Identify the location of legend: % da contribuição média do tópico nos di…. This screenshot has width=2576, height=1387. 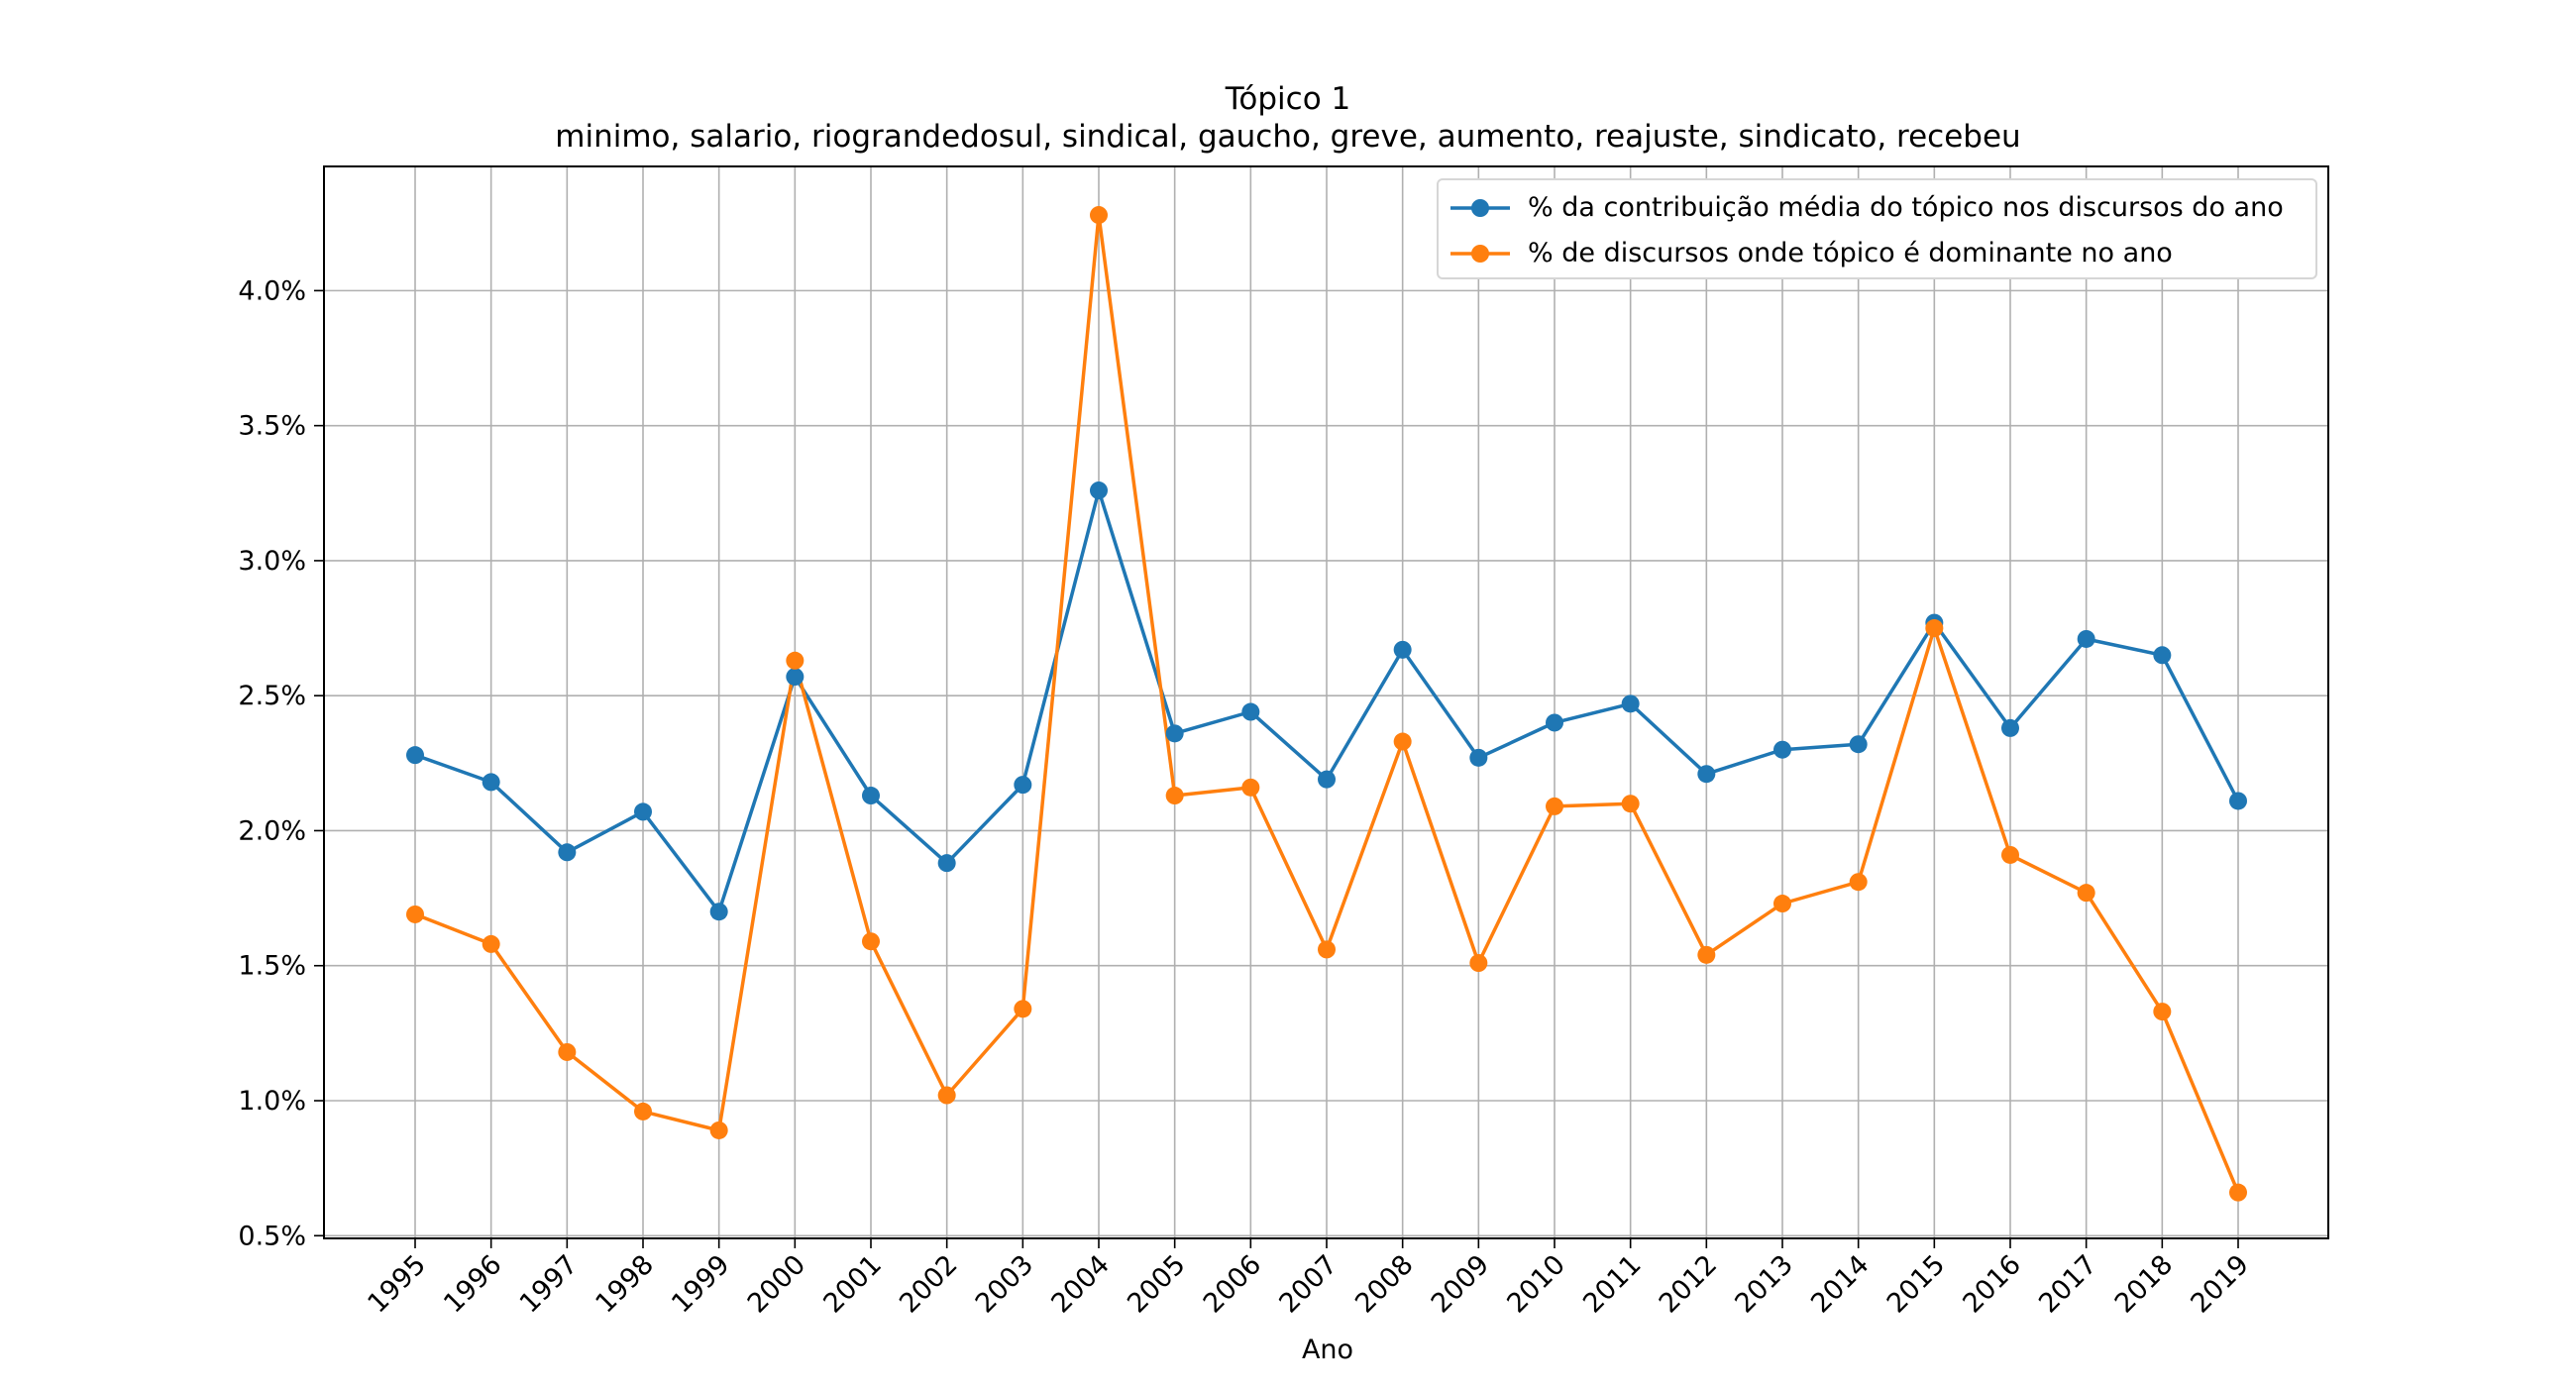
(1877, 228).